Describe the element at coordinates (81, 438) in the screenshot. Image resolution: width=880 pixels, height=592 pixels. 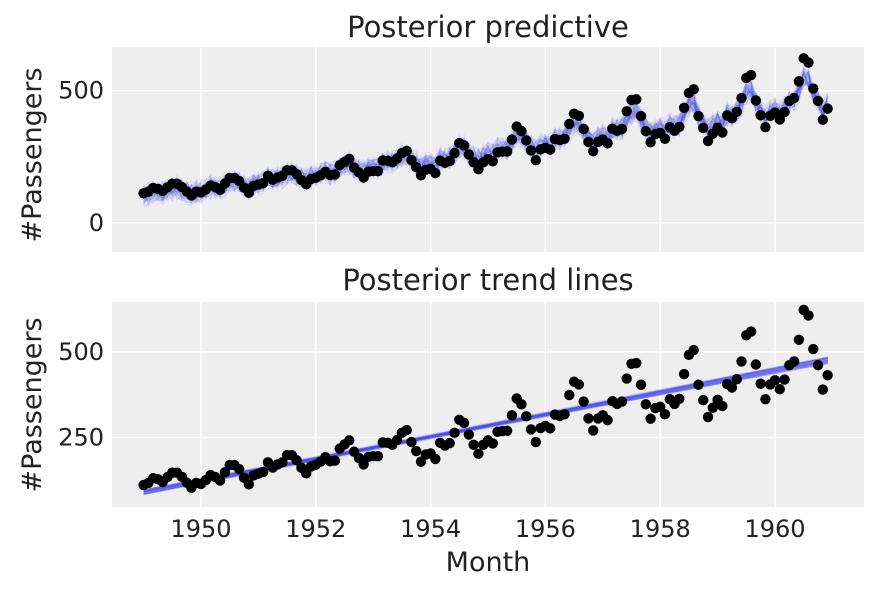
I see `y-tick-label: 250` at that location.